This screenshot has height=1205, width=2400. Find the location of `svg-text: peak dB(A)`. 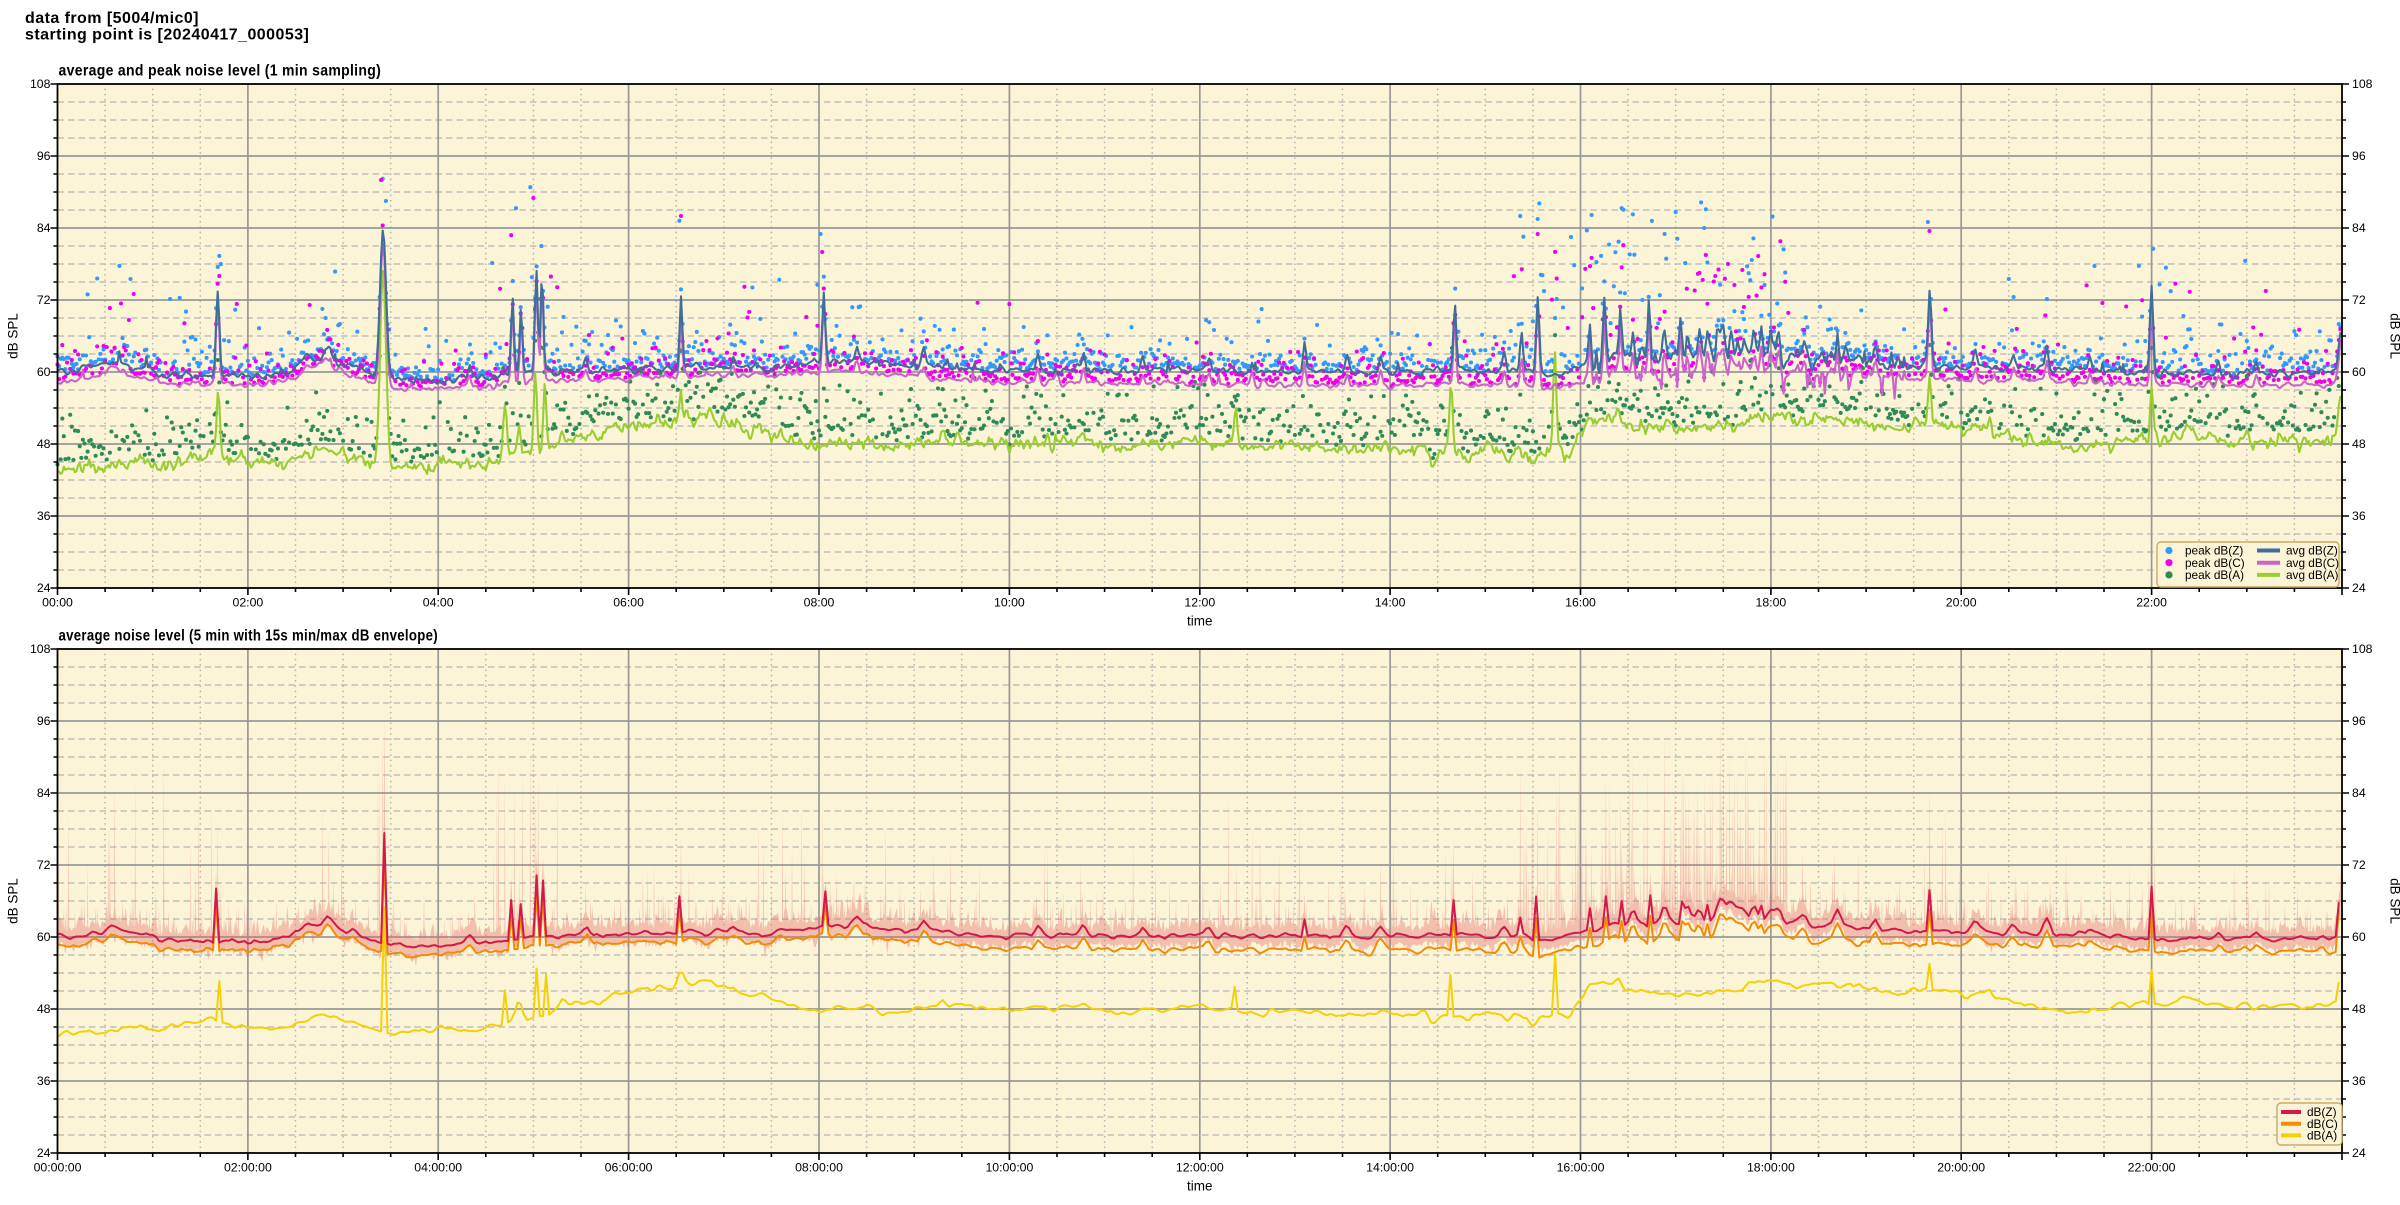

svg-text: peak dB(A) is located at coordinates (2214, 575).